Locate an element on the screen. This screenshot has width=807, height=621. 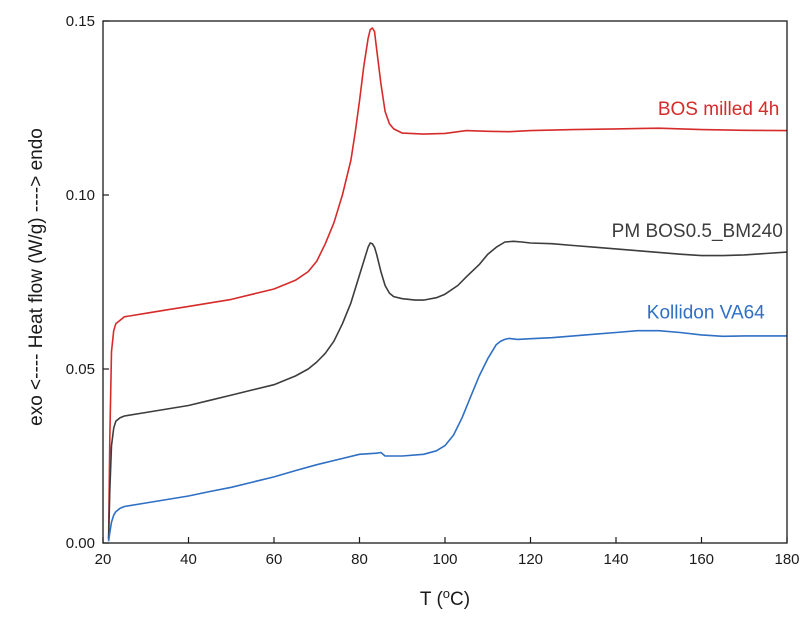
x-axis-title: T (oC) is located at coordinates (445, 598).